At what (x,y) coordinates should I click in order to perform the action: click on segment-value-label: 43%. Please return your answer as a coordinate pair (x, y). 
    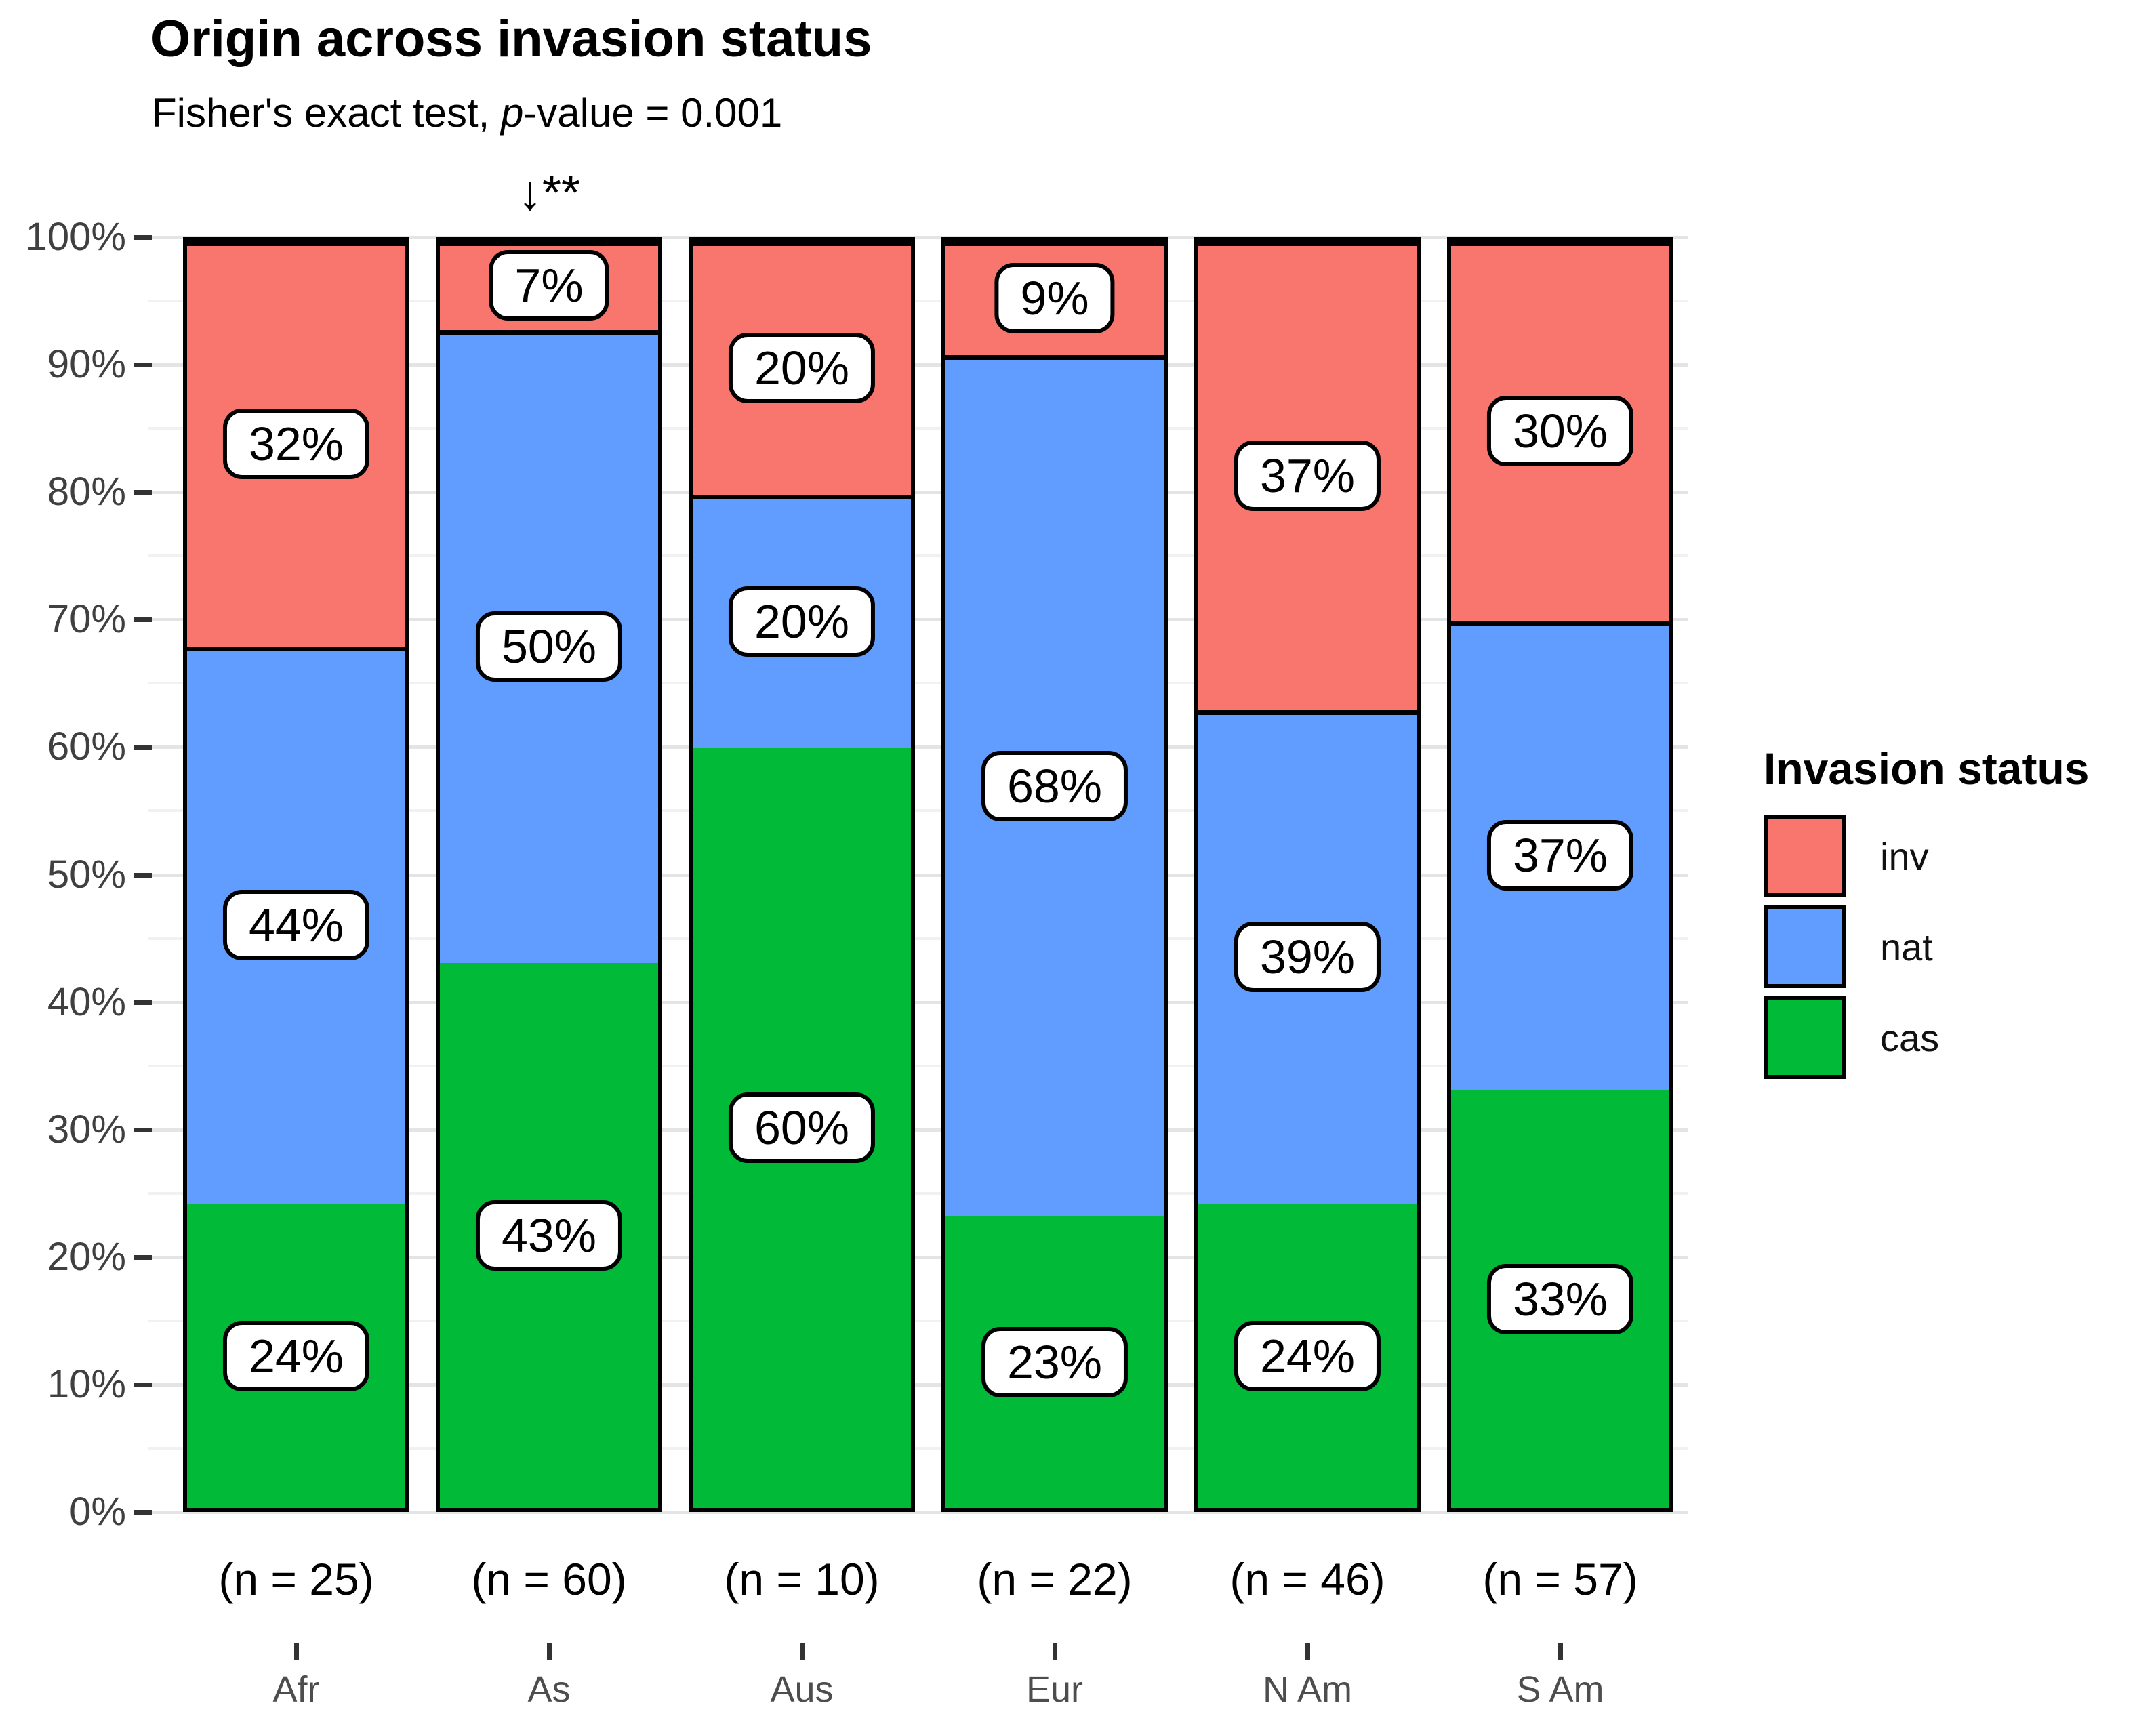
    Looking at the image, I should click on (549, 1235).